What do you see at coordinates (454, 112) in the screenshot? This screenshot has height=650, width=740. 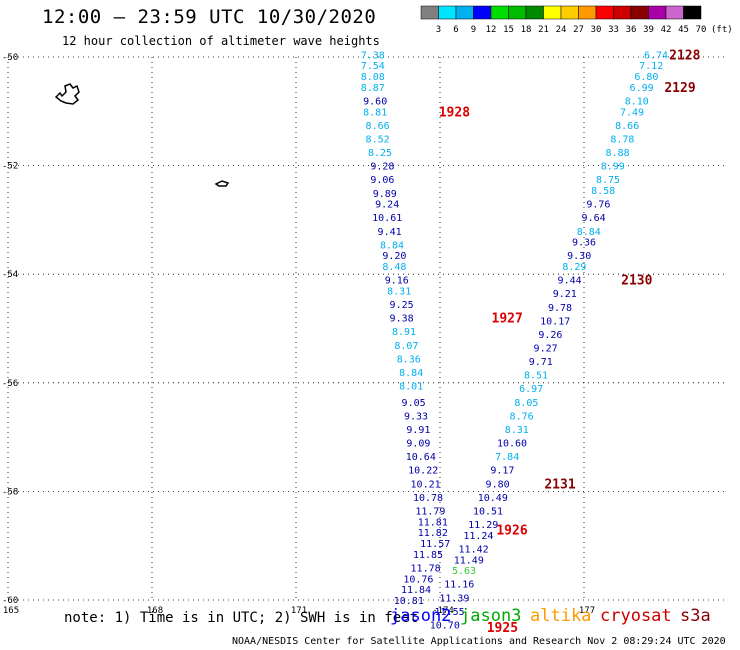 I see `pass-time-label: 1928` at bounding box center [454, 112].